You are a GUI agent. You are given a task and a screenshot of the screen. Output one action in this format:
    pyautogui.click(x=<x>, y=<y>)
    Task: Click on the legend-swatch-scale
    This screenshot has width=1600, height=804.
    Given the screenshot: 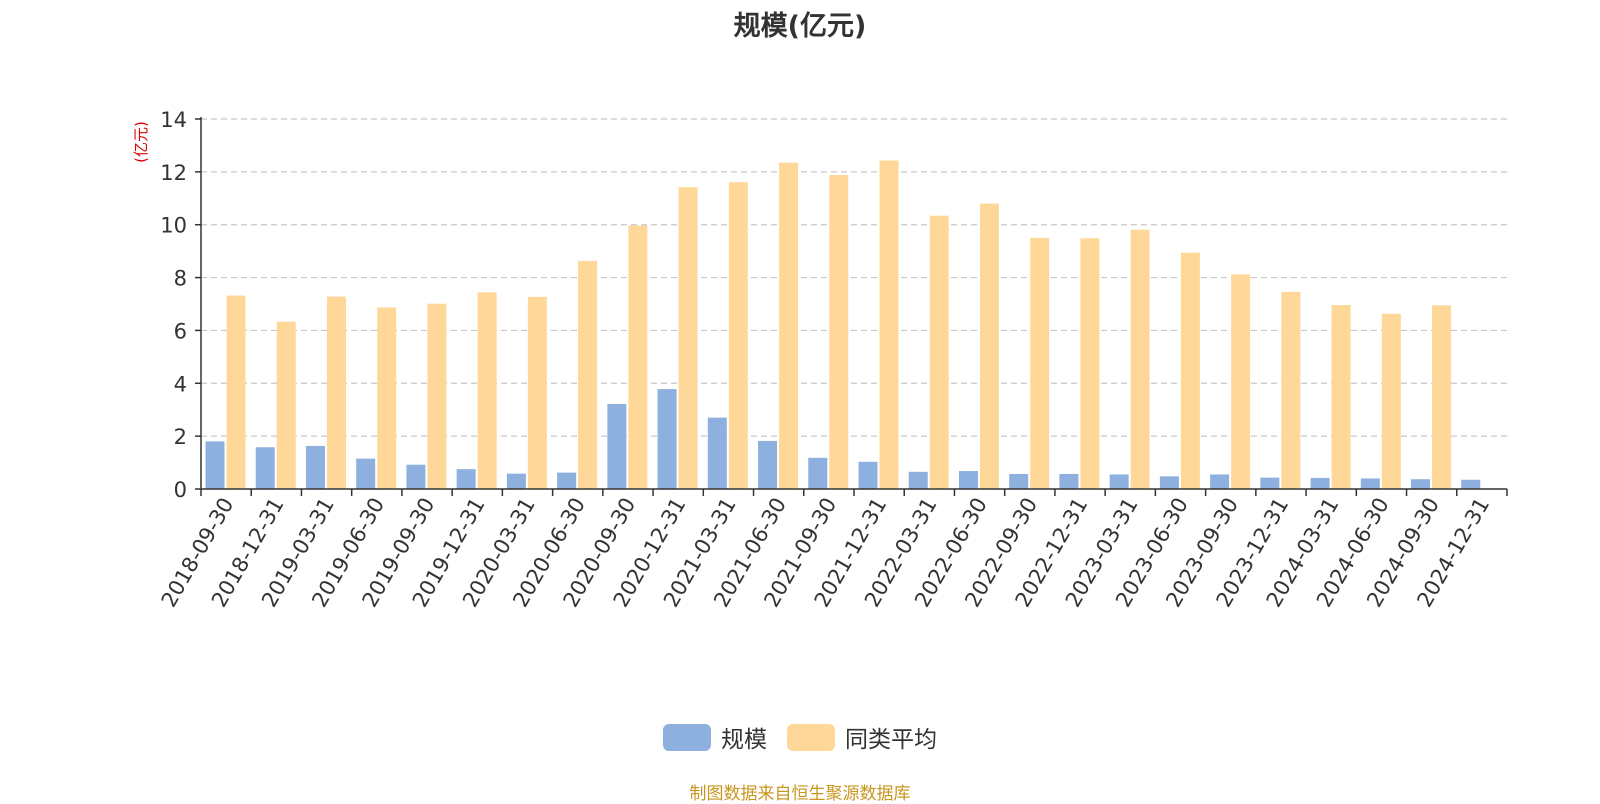 What is the action you would take?
    pyautogui.click(x=687, y=737)
    